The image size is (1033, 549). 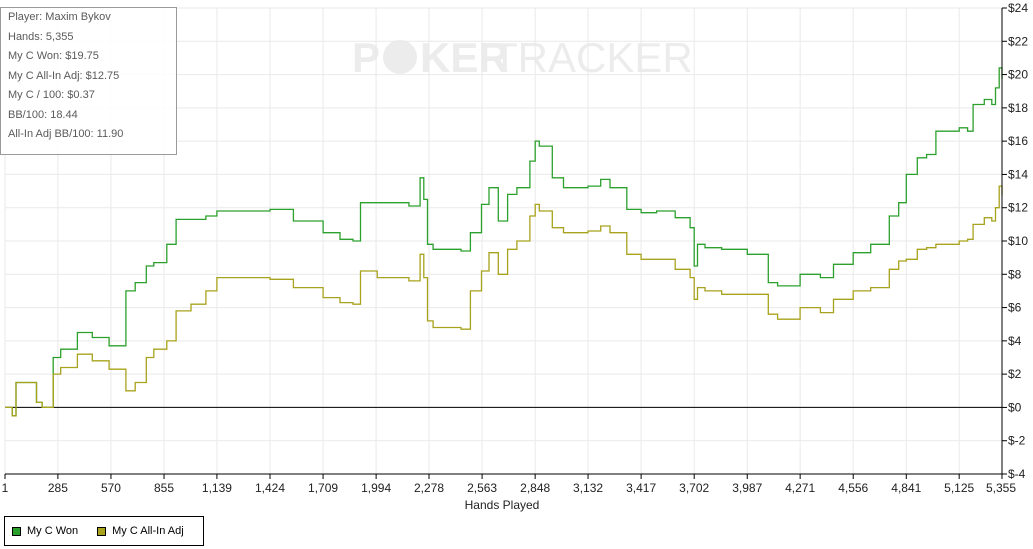 I want to click on y-tick-label: $20, so click(x=1018, y=75).